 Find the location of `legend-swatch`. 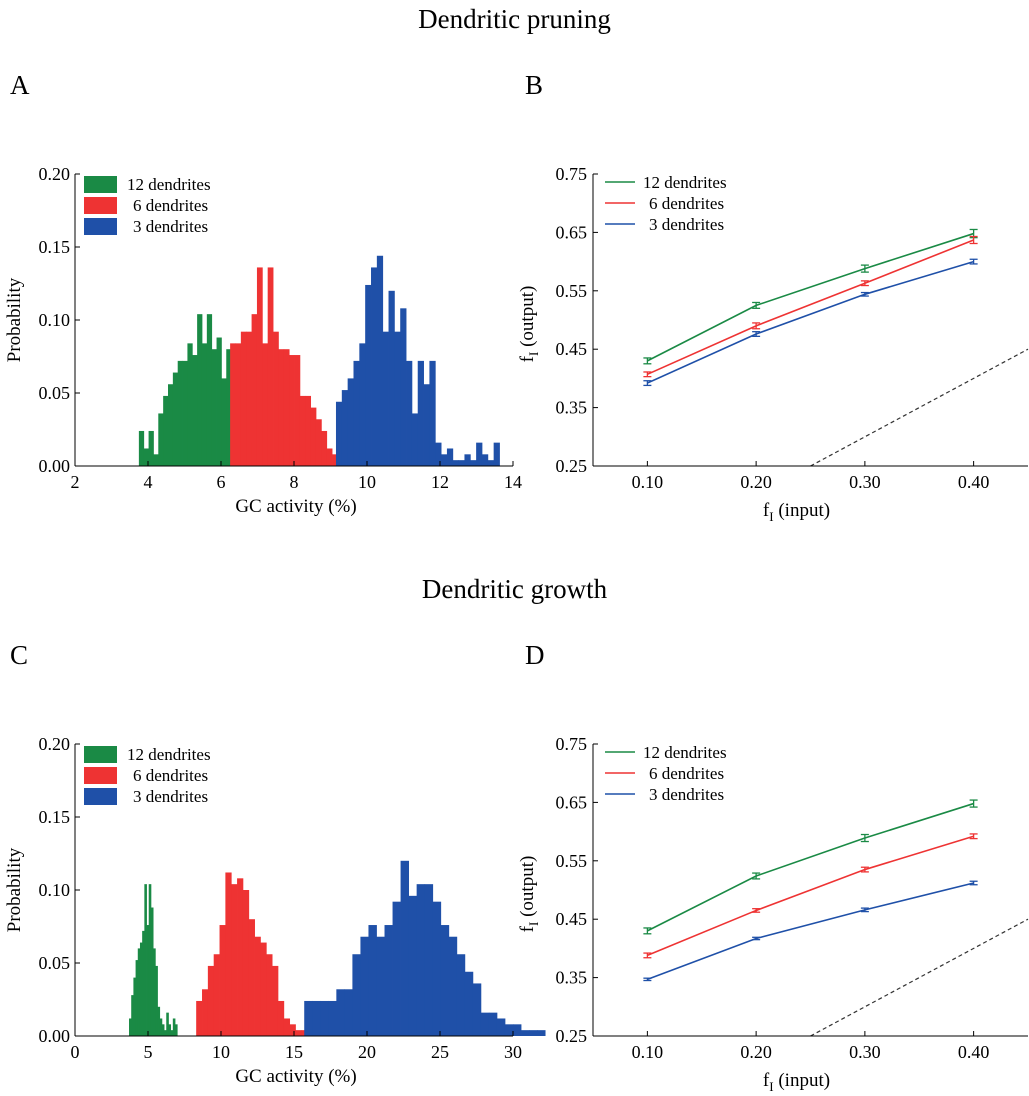

legend-swatch is located at coordinates (100, 205).